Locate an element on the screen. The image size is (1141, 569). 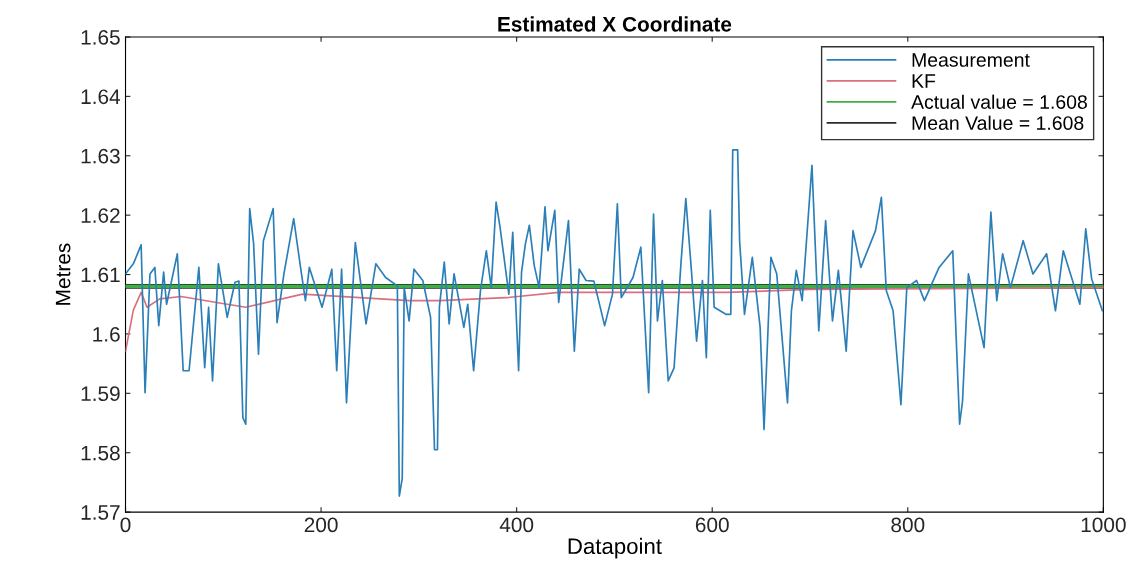
x-tick-label: 800 is located at coordinates (908, 525).